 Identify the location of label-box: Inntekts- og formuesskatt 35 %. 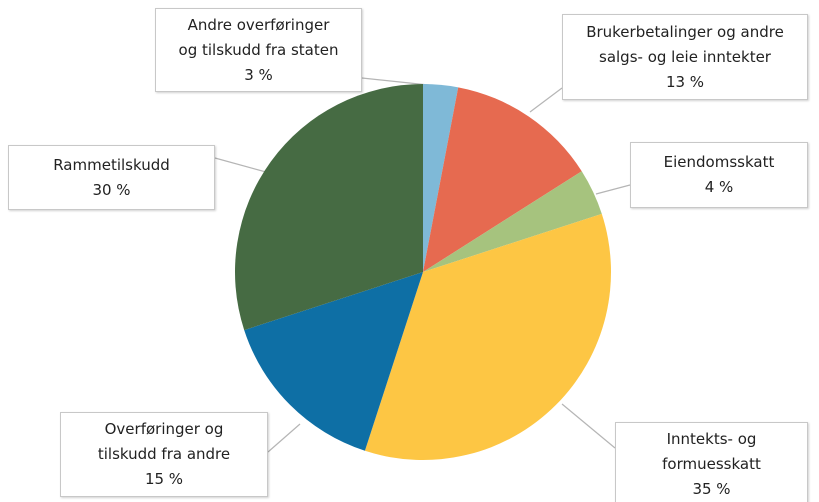
(711, 462).